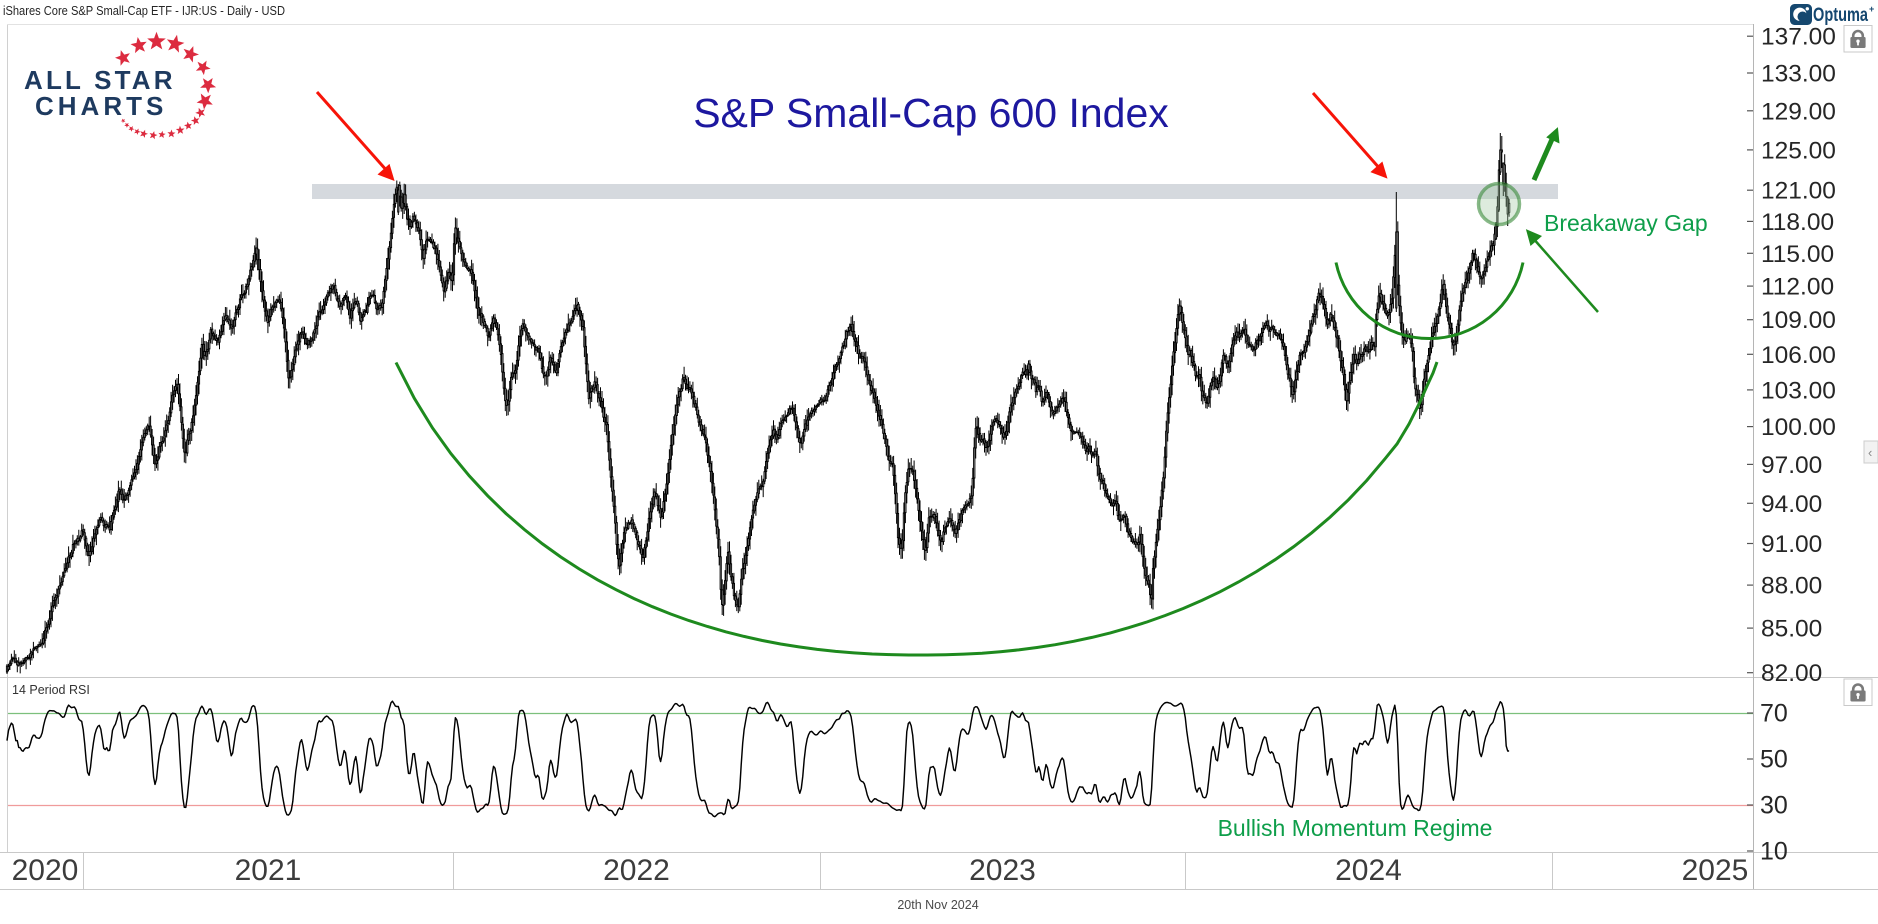  I want to click on svg-text: 109.00, so click(1798, 320).